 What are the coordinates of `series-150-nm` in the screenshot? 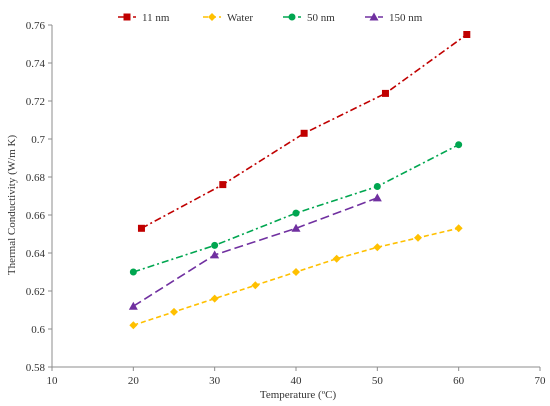 It's located at (255, 251).